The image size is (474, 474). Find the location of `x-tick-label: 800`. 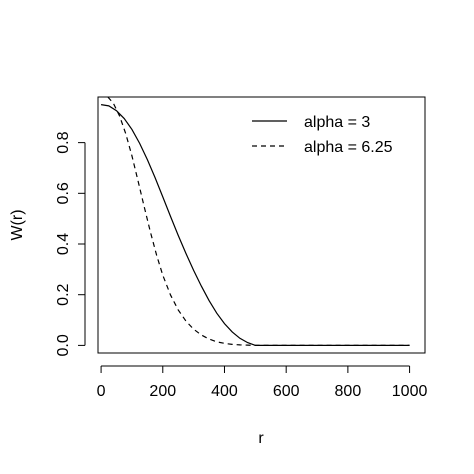

x-tick-label: 800 is located at coordinates (348, 391).